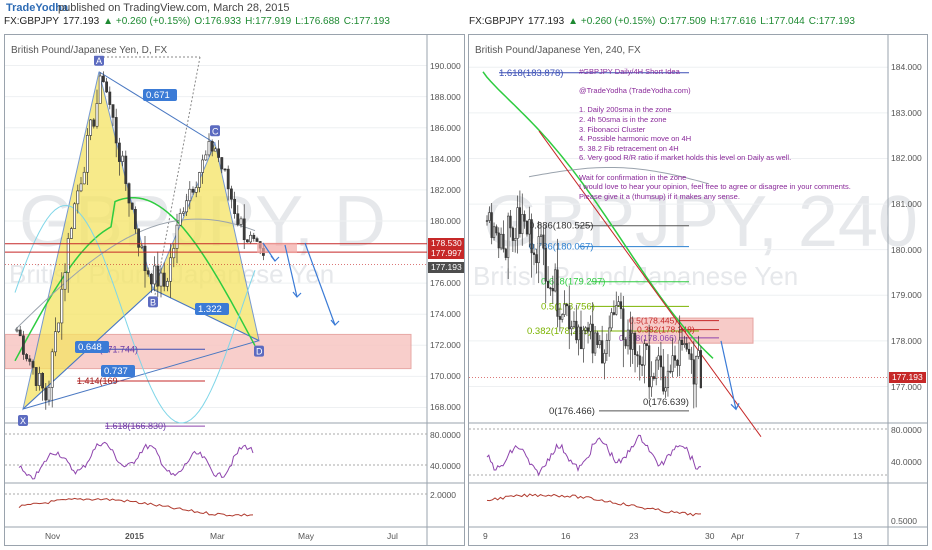  I want to click on right-fib-label: 1.618(183.878), so click(531, 73).